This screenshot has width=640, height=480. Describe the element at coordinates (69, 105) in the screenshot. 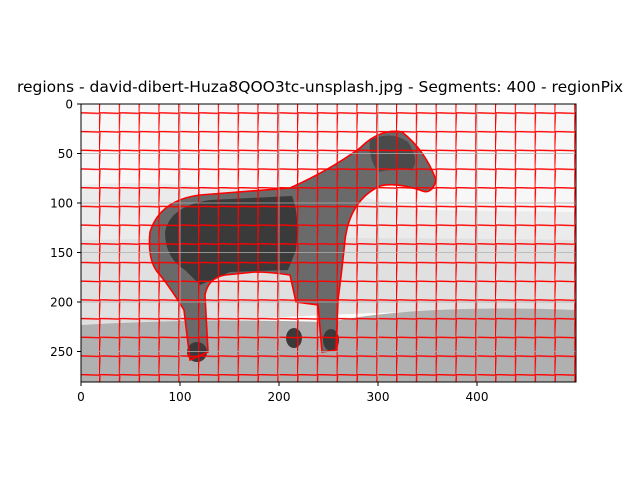

I see `y-tick-label: 0` at that location.